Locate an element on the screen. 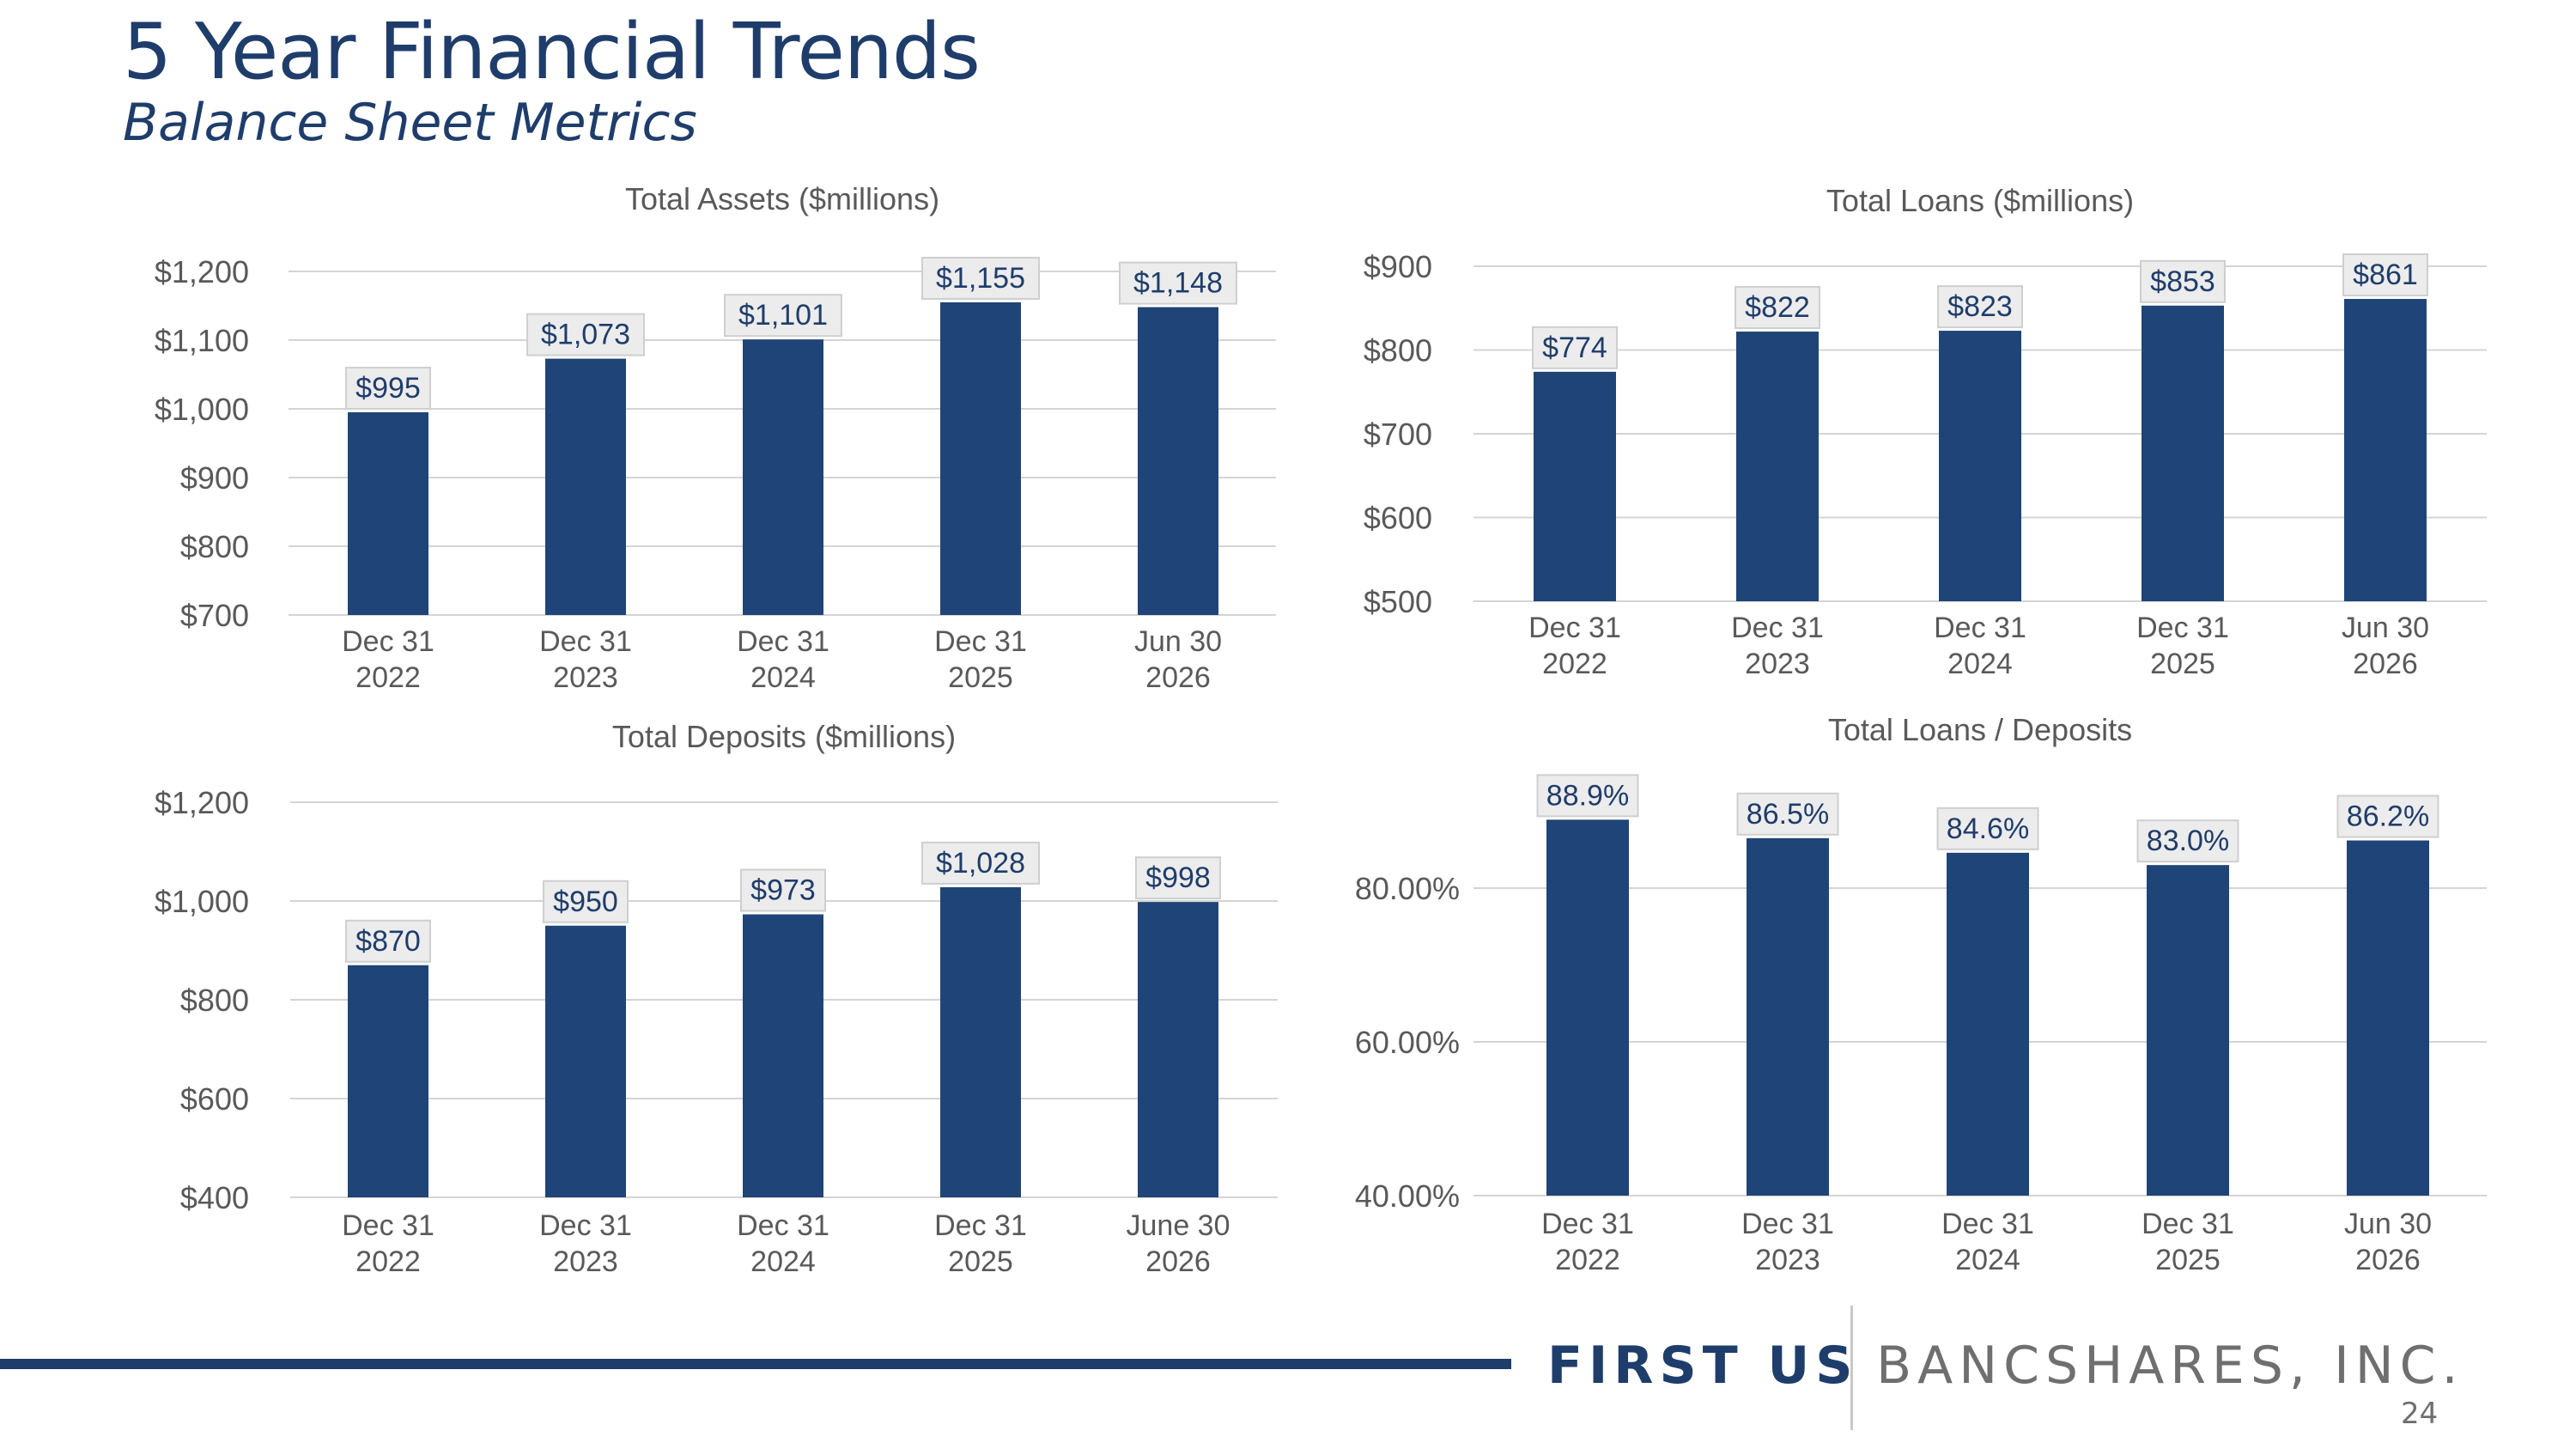  y-tick-label: $500 is located at coordinates (1398, 601).